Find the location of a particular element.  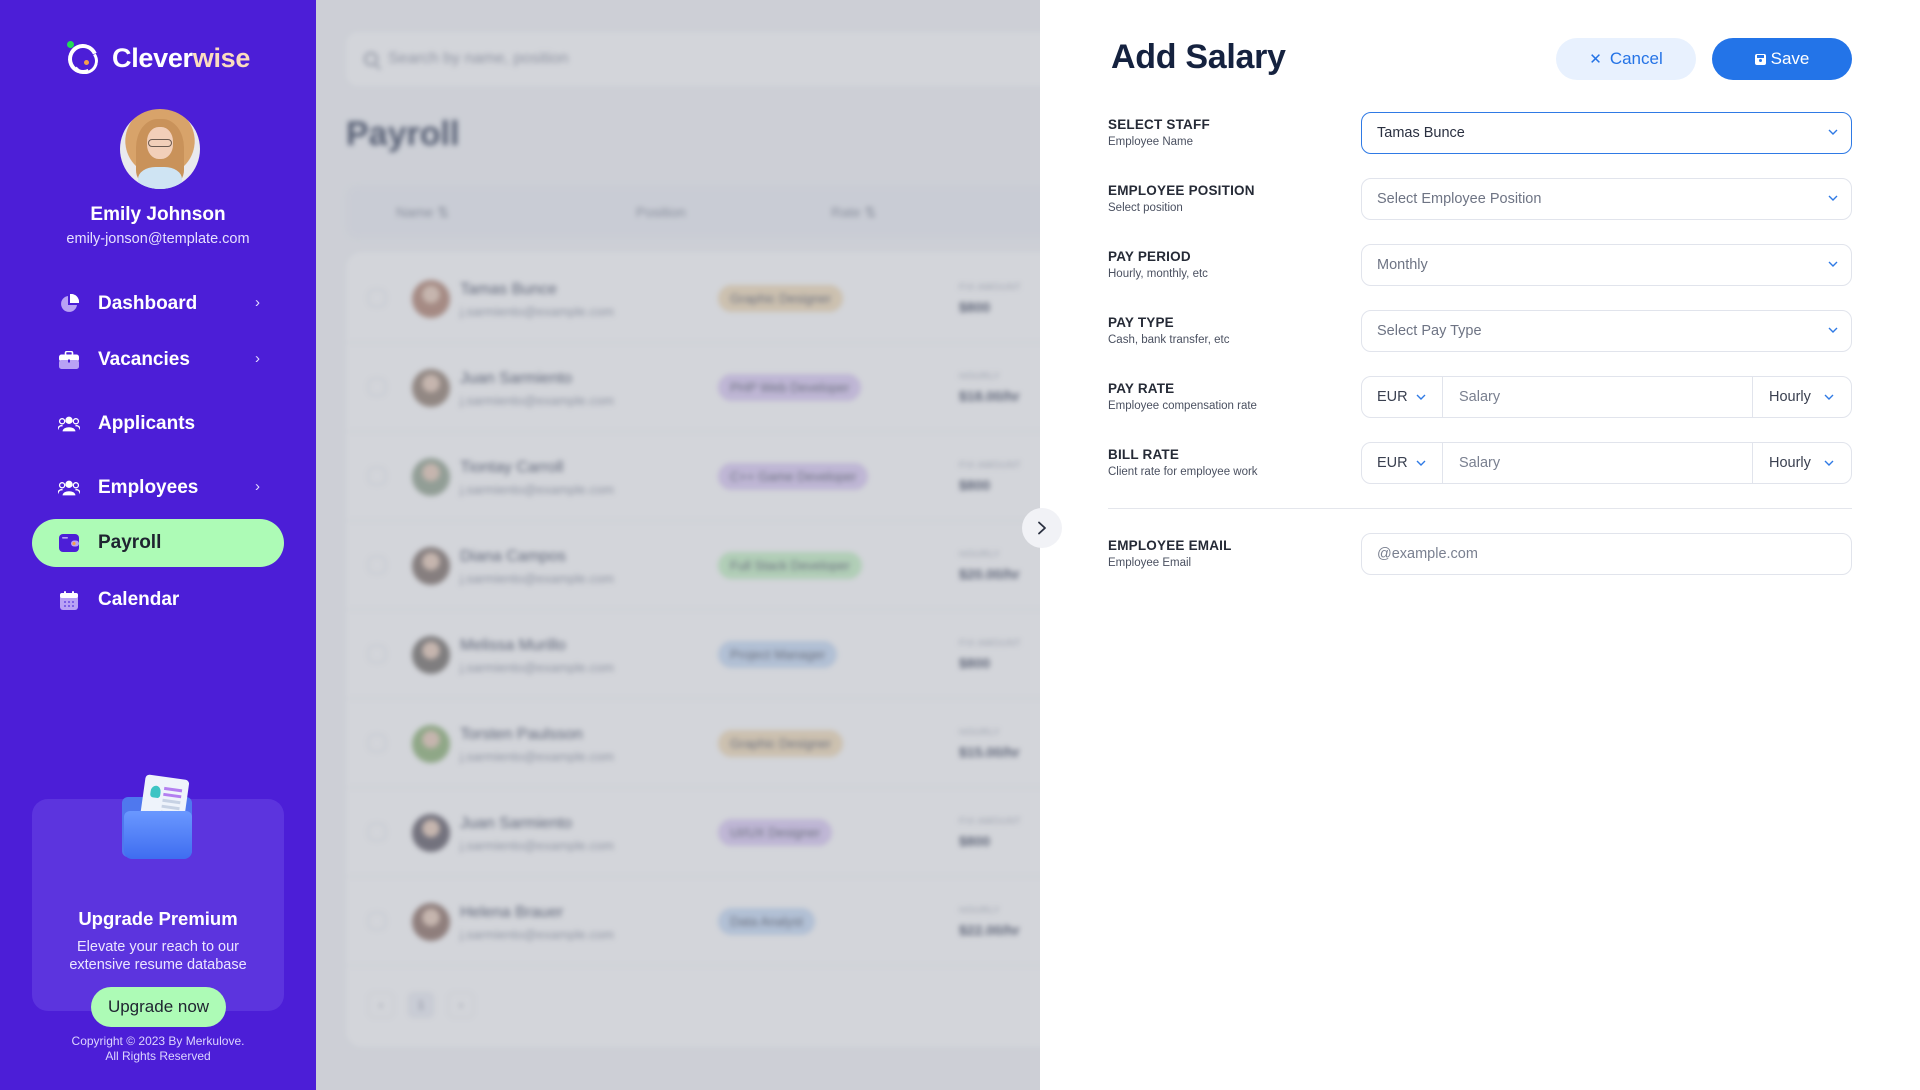

sidebar-item-payroll: Payroll is located at coordinates (158, 543).